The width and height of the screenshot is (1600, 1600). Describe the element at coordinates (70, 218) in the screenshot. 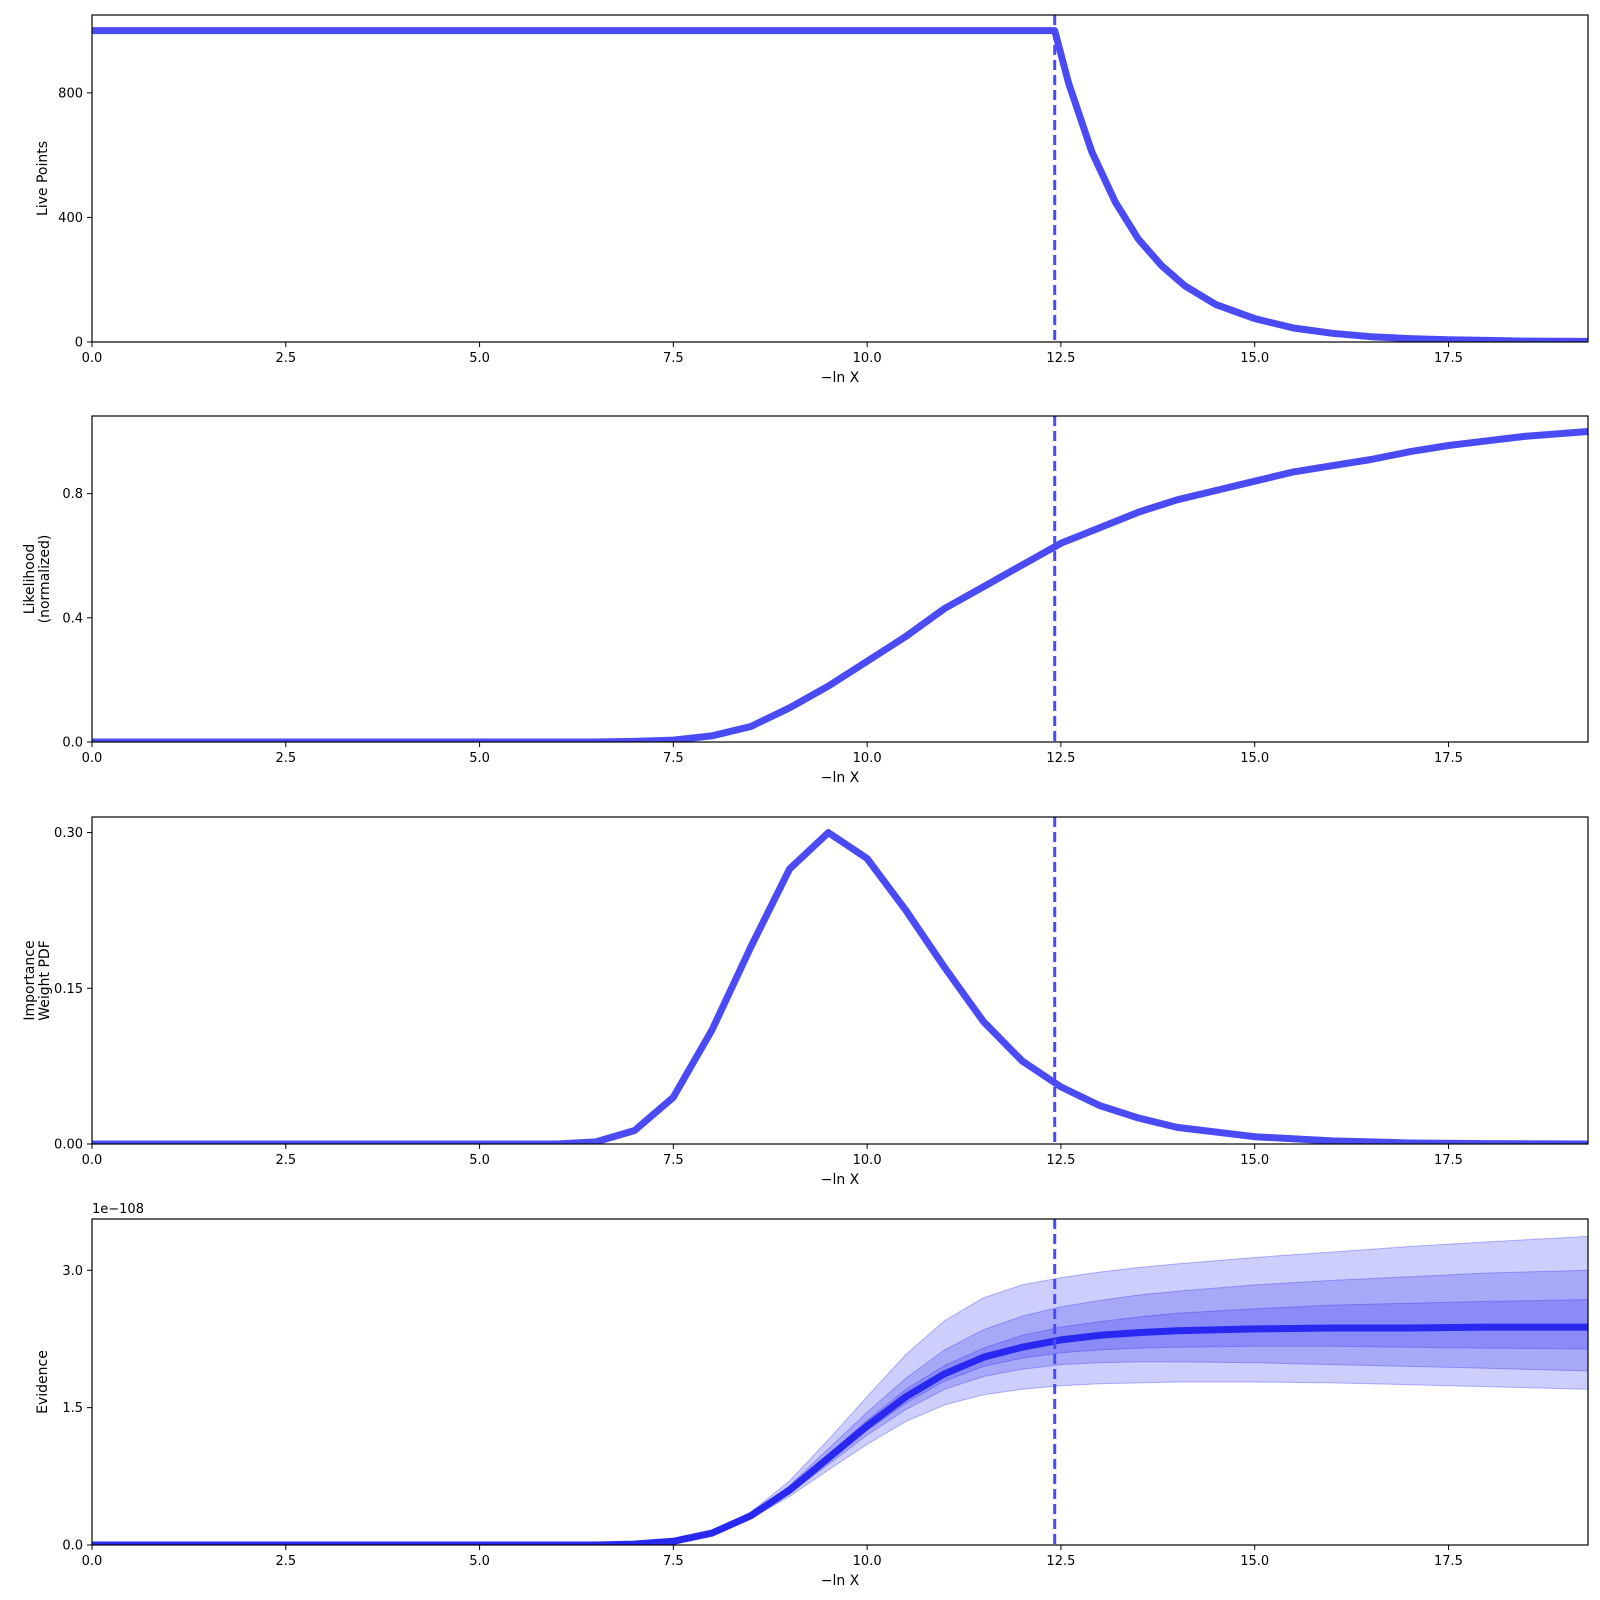

I see `y-tick-label: 400` at that location.